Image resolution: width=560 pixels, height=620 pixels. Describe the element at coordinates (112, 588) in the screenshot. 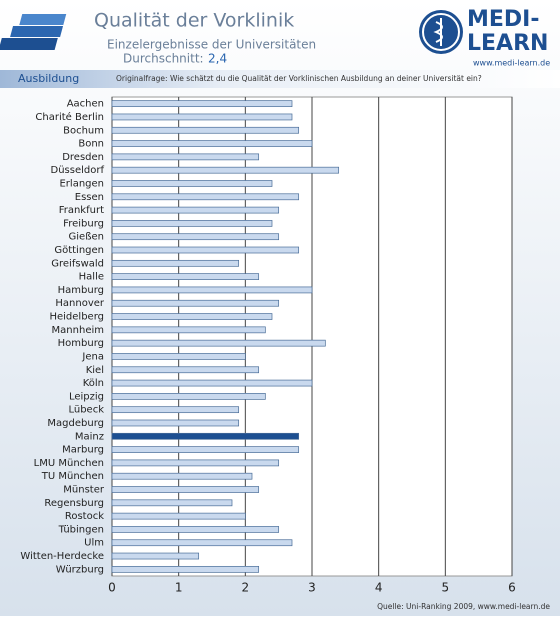

I see `x-tick-label: 0` at that location.